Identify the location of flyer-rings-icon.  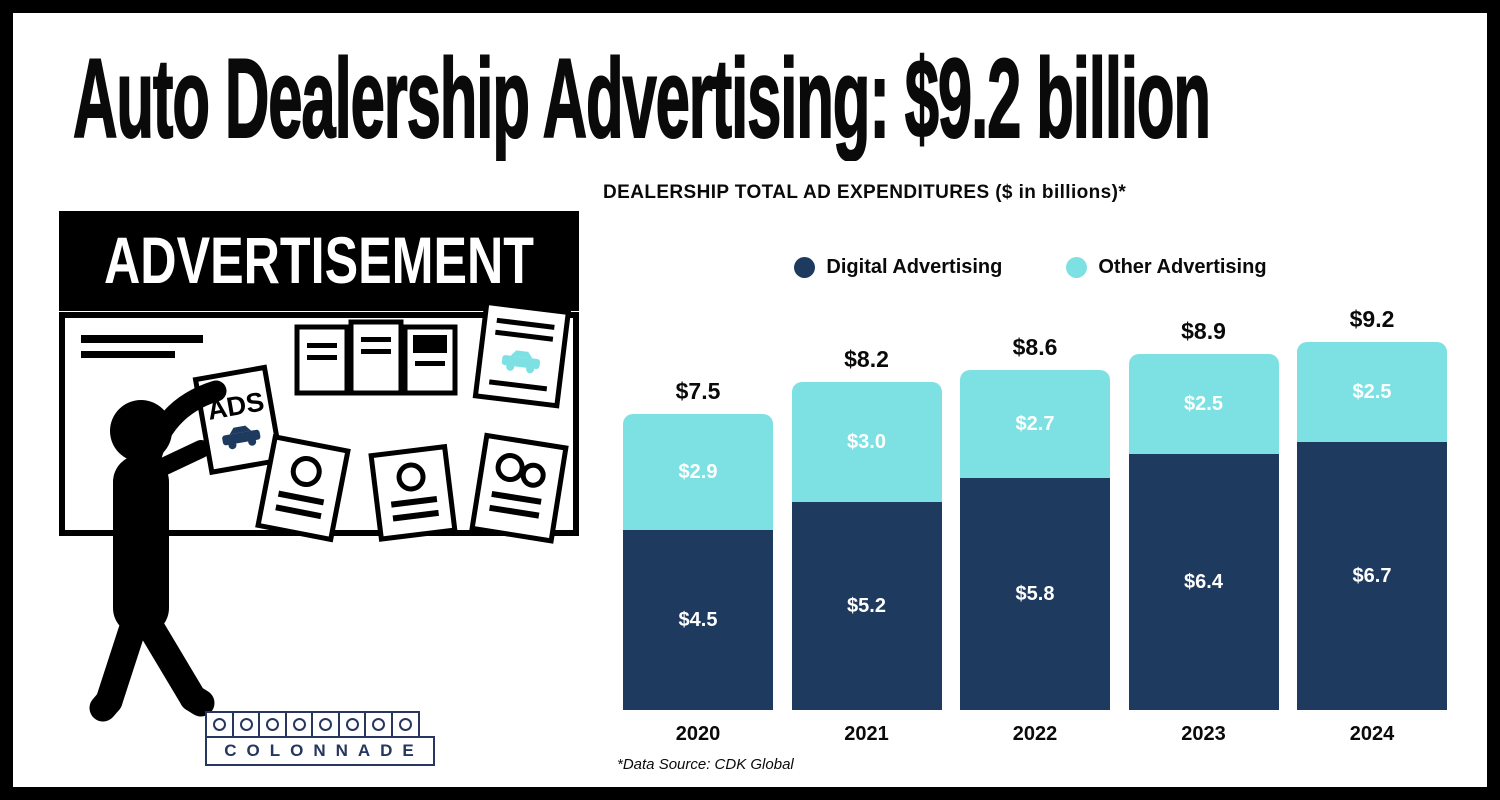
(519, 488).